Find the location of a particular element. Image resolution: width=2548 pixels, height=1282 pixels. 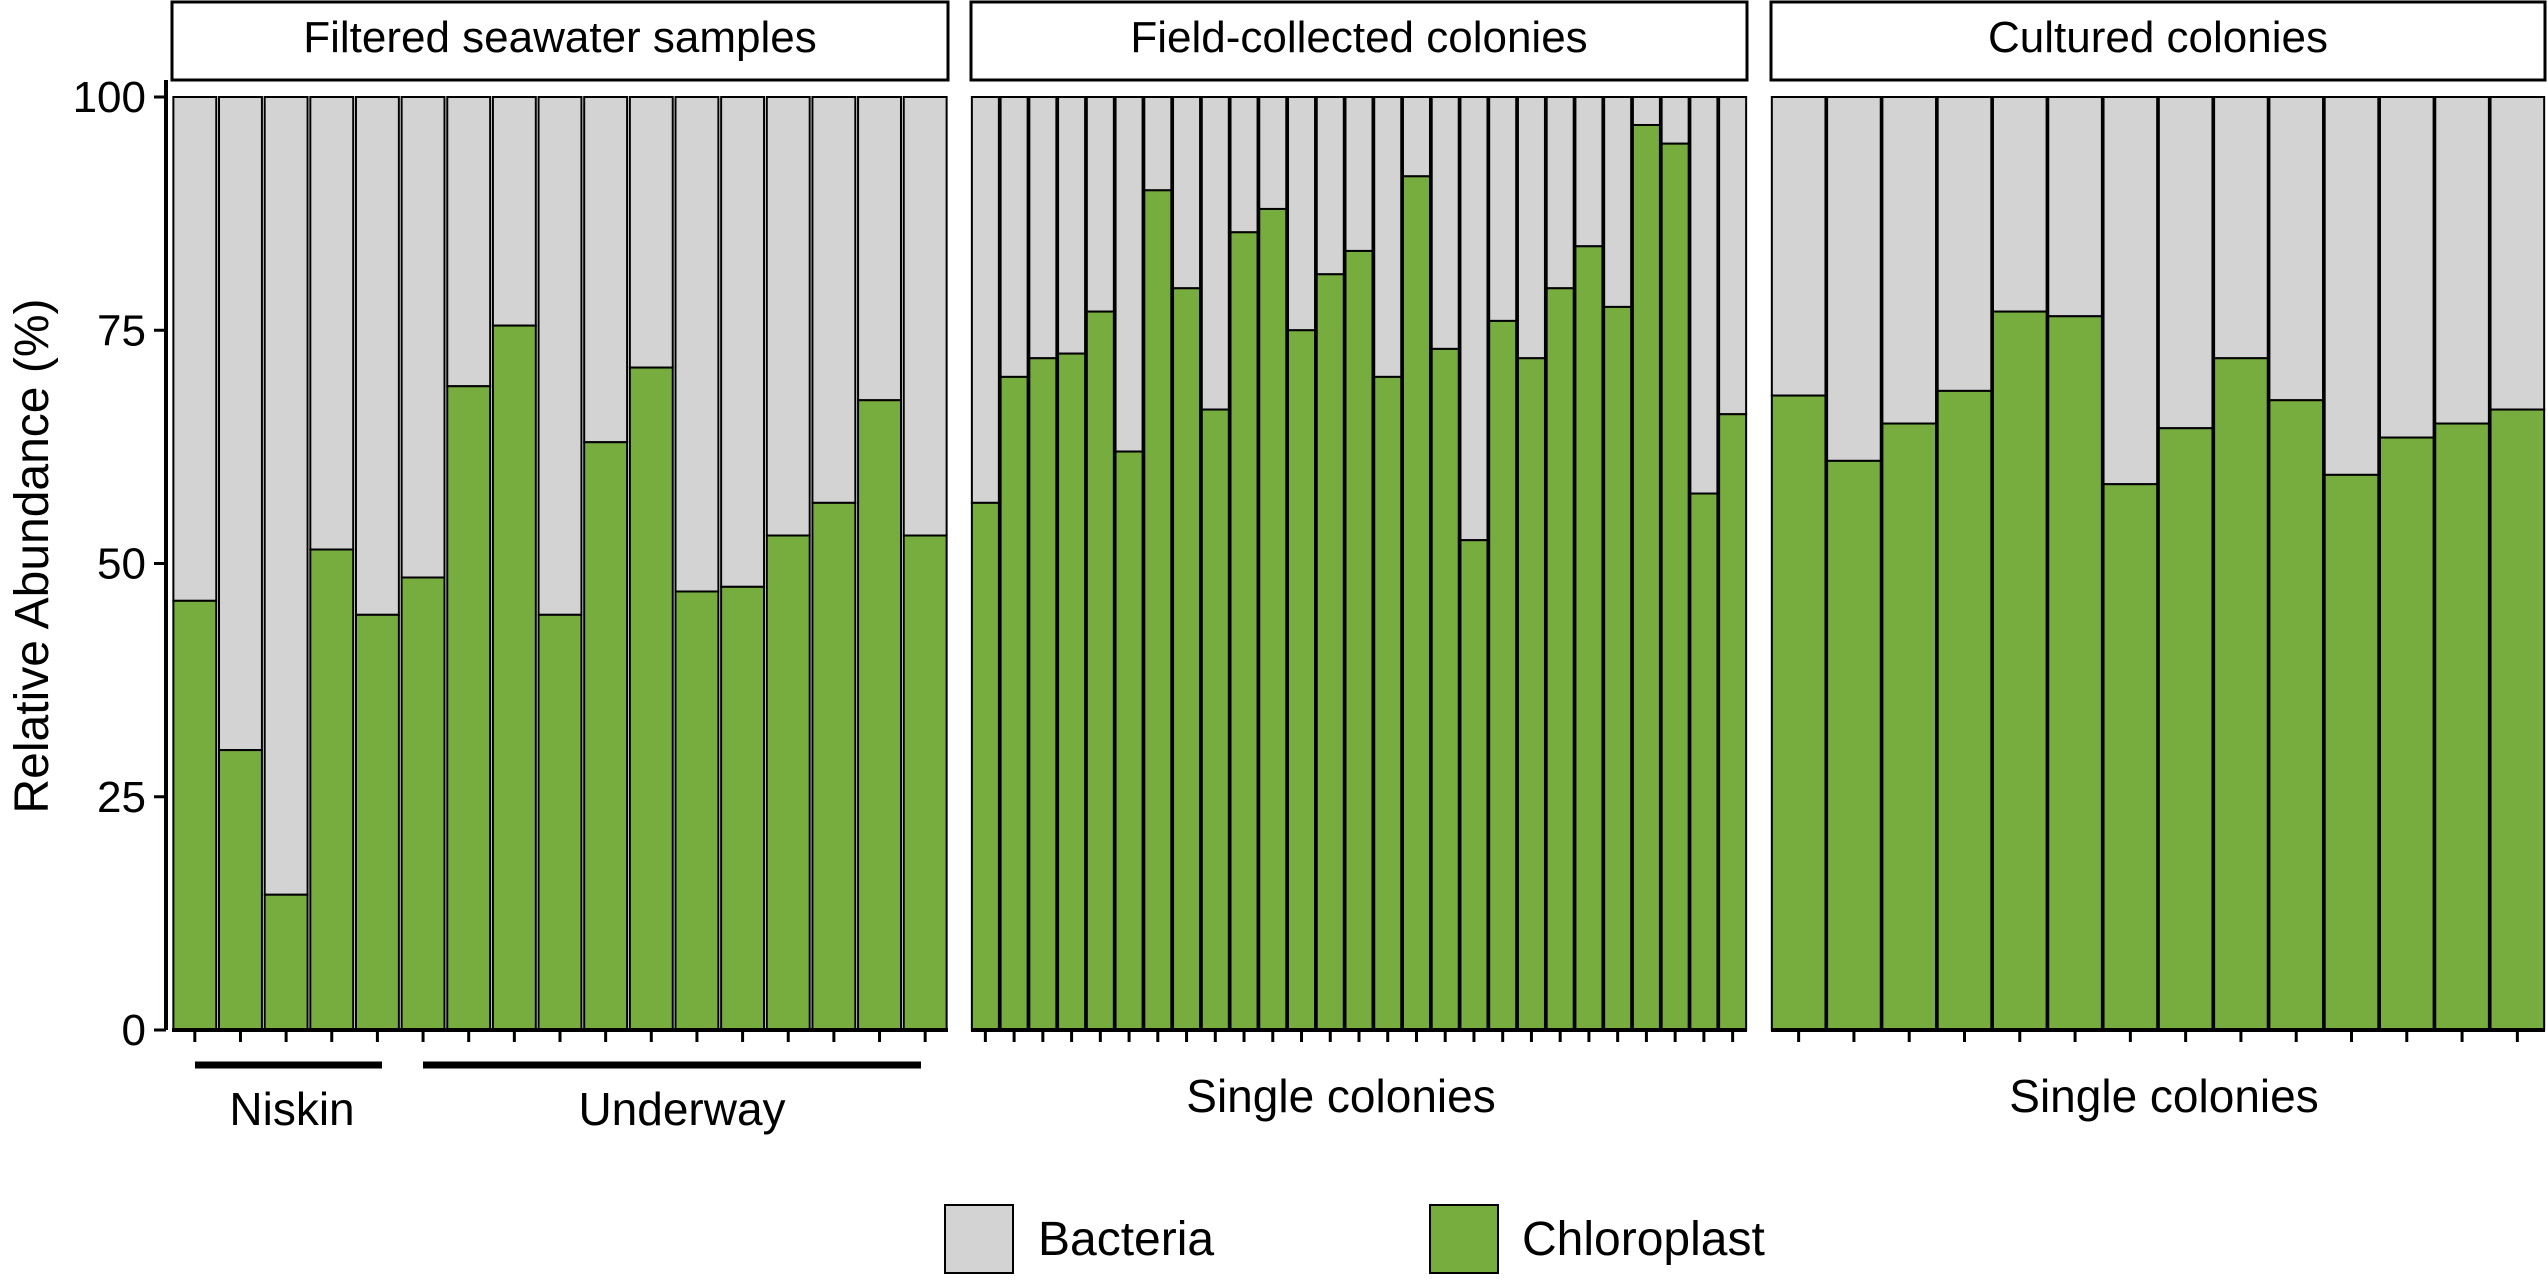

group-label-niskin: Niskin is located at coordinates (291, 1109).